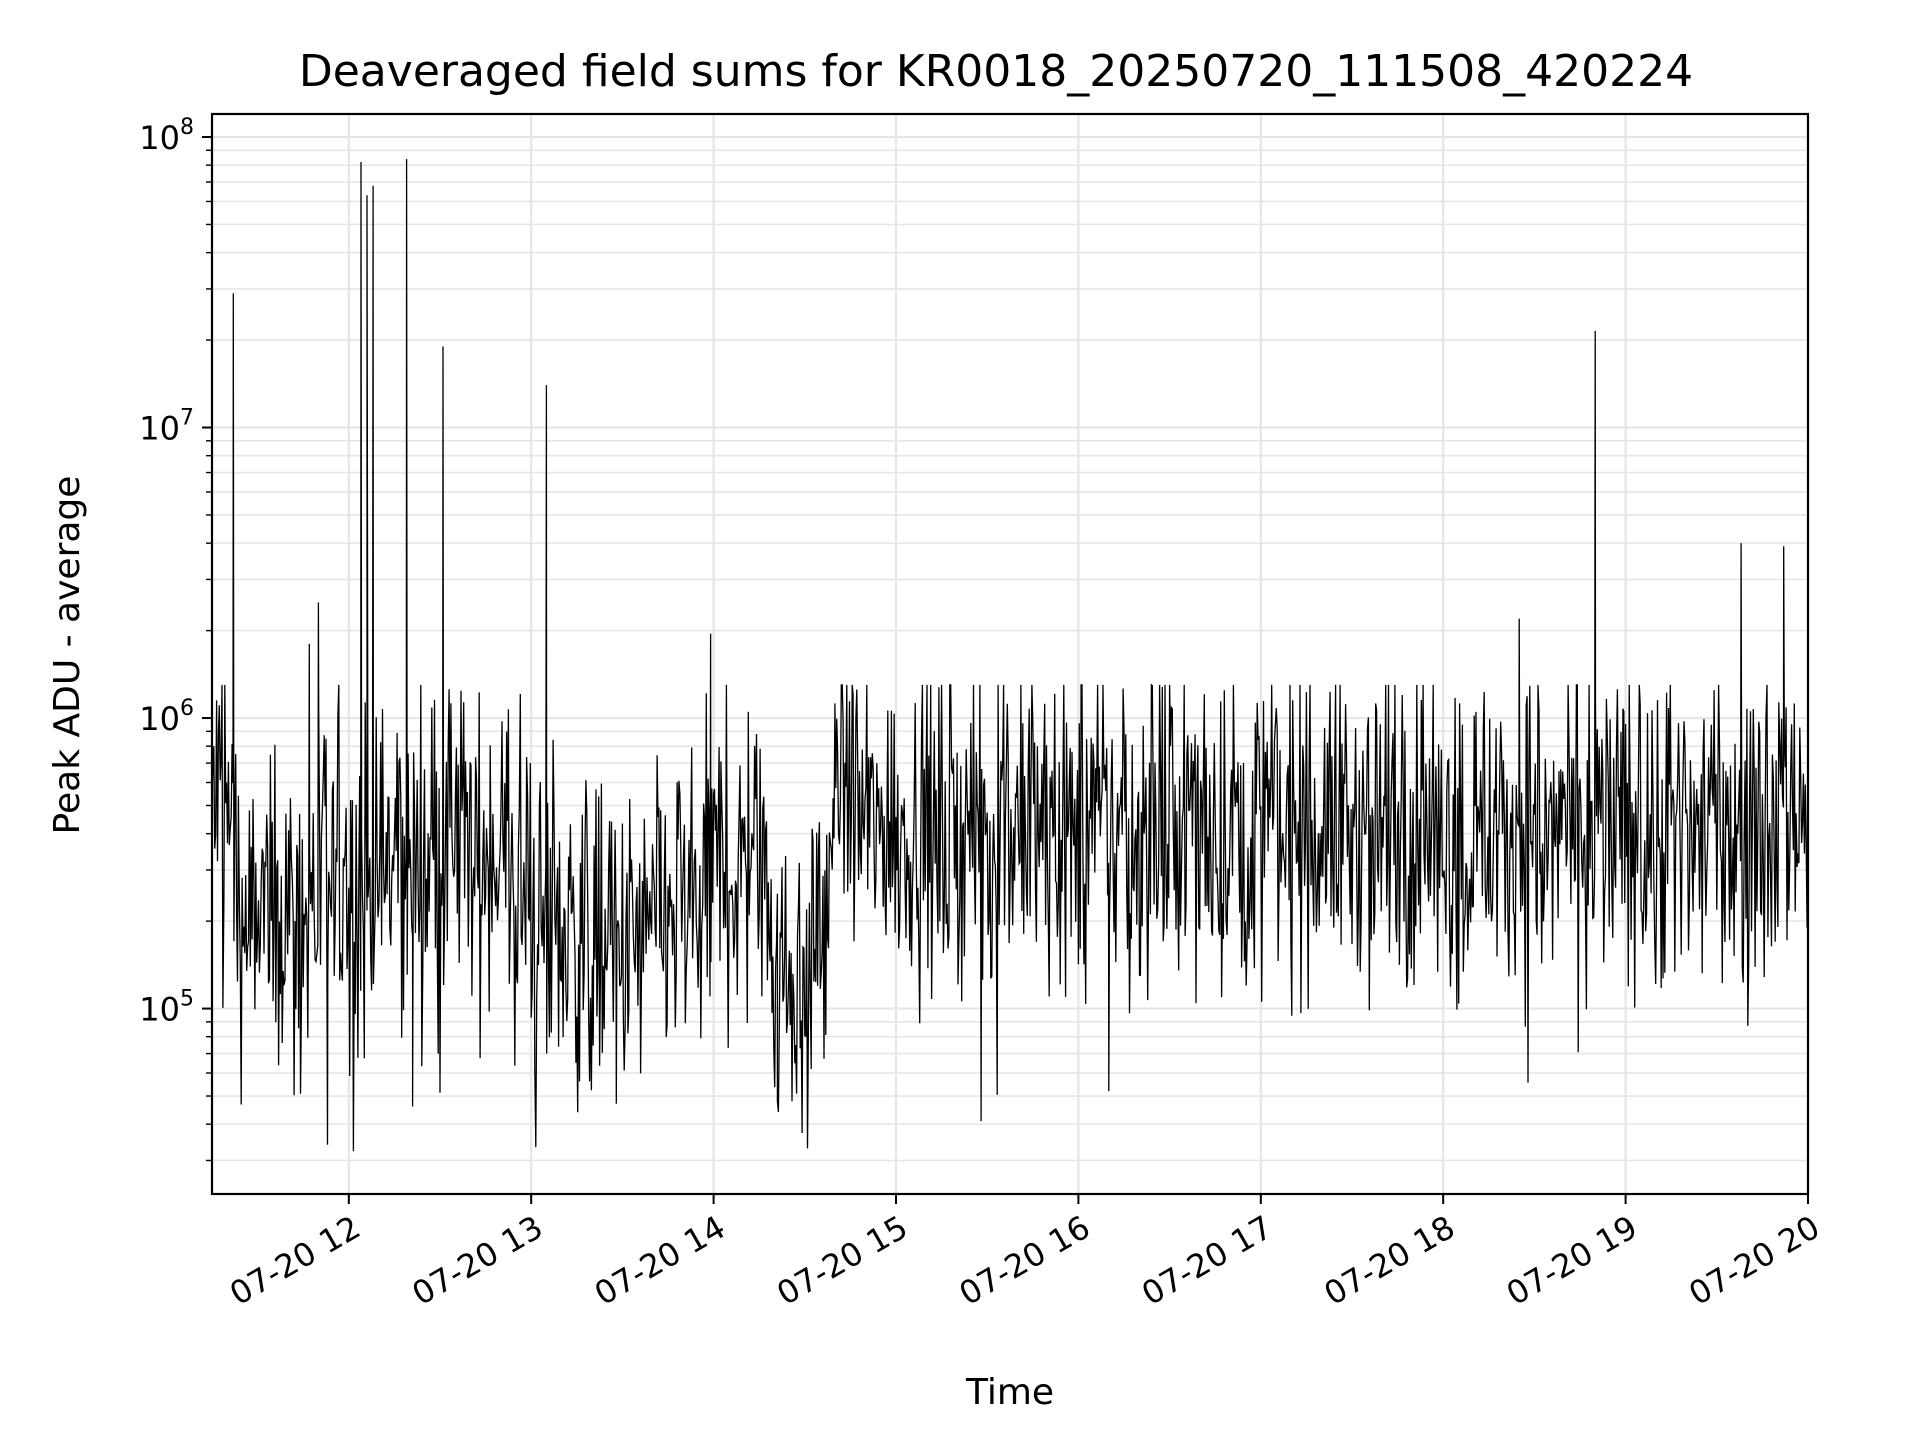 The image size is (1920, 1440). I want to click on y-tick-label: 10⁸, so click(166, 136).